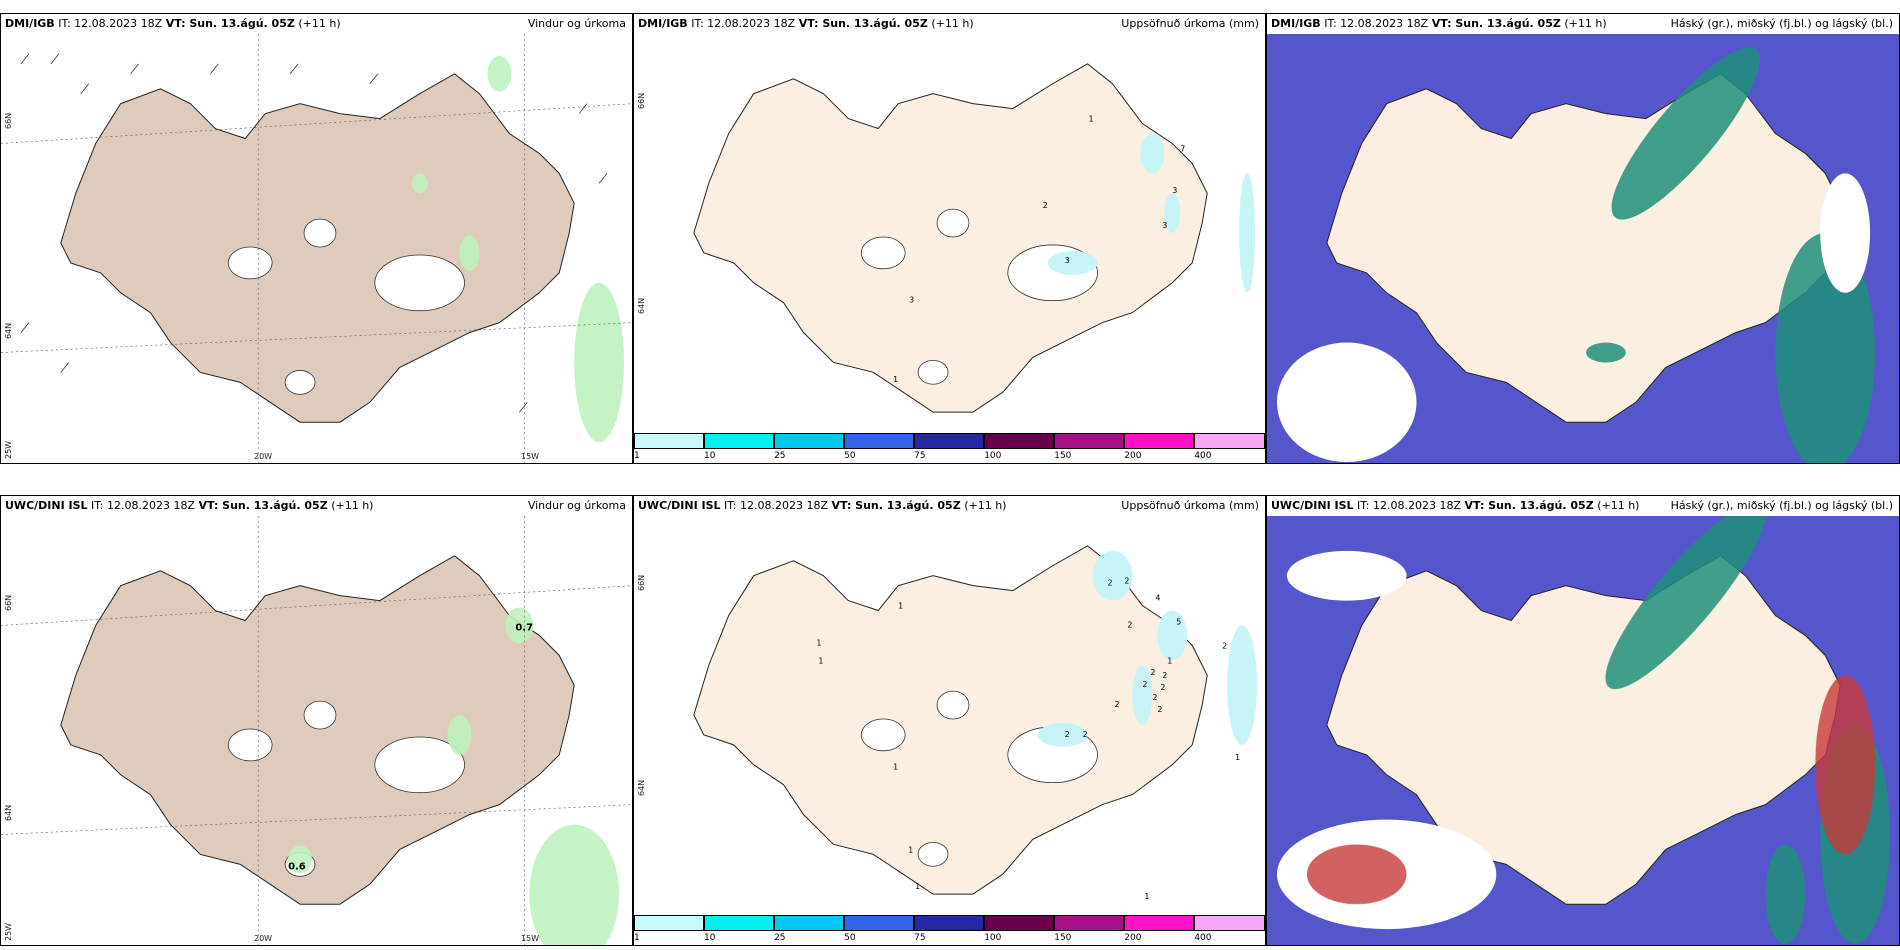  Describe the element at coordinates (524, 627) in the screenshot. I see `wind-value: 0.7` at that location.